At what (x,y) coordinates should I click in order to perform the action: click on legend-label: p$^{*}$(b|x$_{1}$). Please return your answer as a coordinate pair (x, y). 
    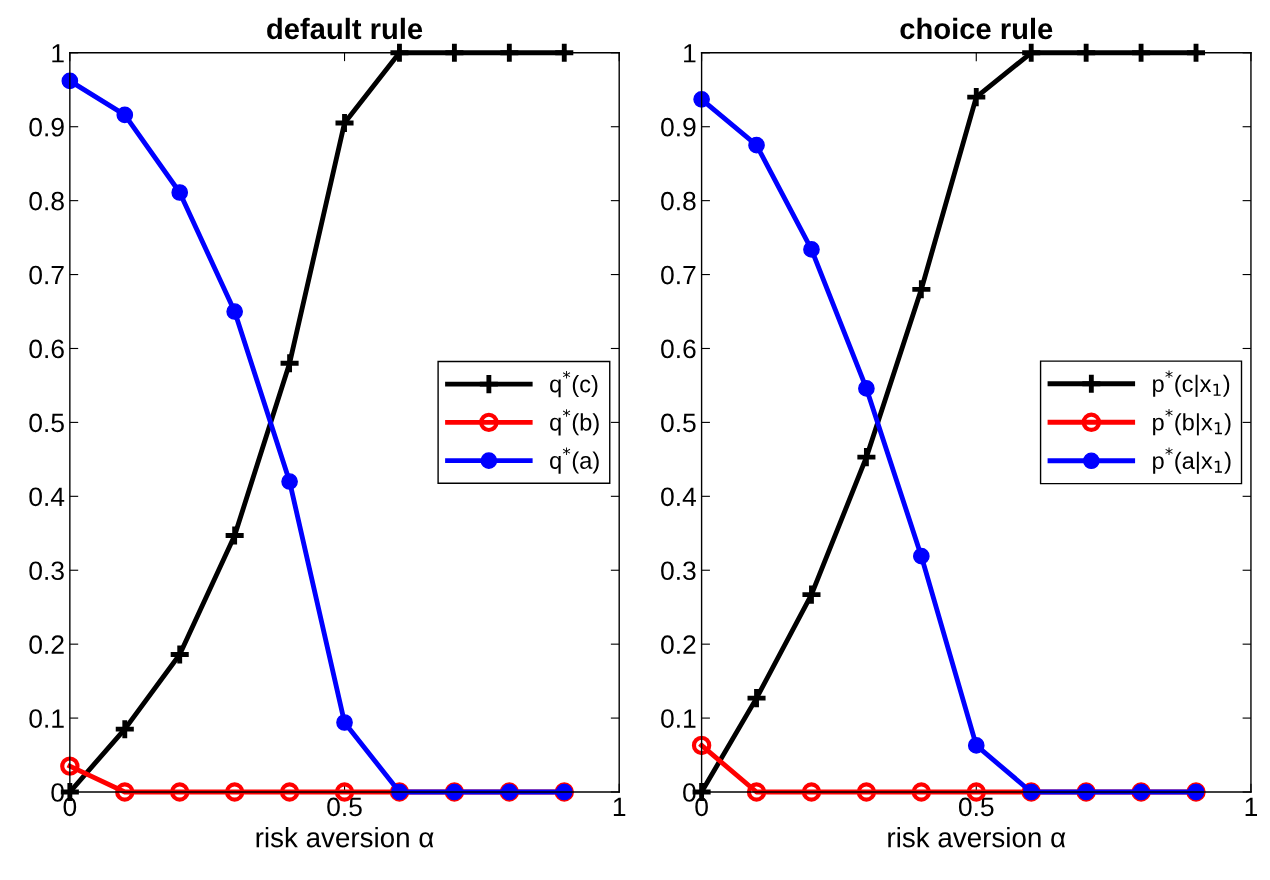
    Looking at the image, I should click on (1192, 422).